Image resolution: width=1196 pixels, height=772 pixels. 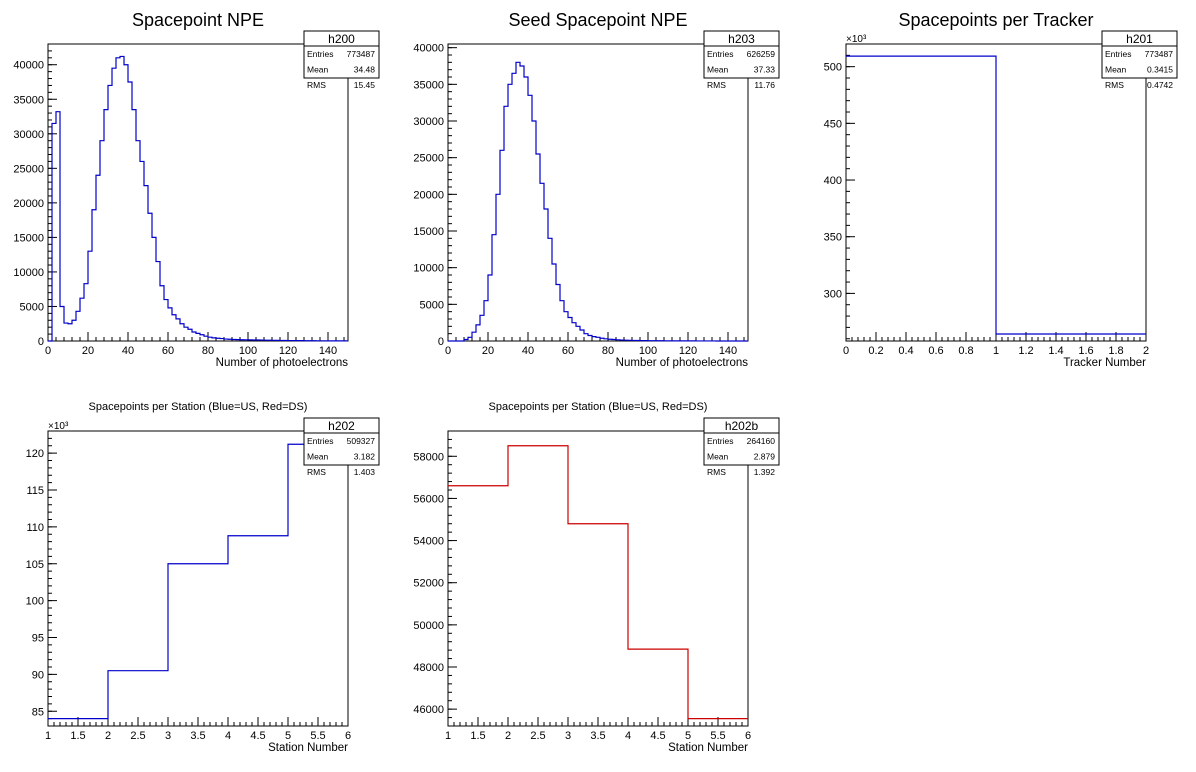 I want to click on stats-value: 264160, so click(x=761, y=441).